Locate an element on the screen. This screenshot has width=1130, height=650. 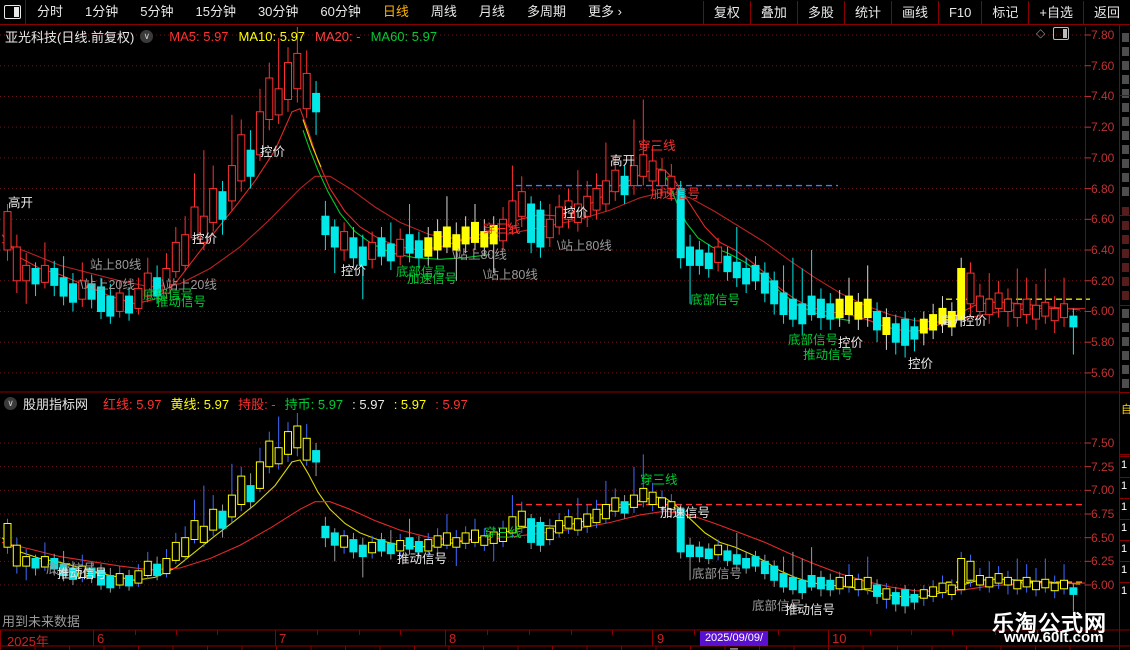
clipped-quote-panel: 自 1 1 1 1 1 1 1 is located at coordinates (1124, 337).